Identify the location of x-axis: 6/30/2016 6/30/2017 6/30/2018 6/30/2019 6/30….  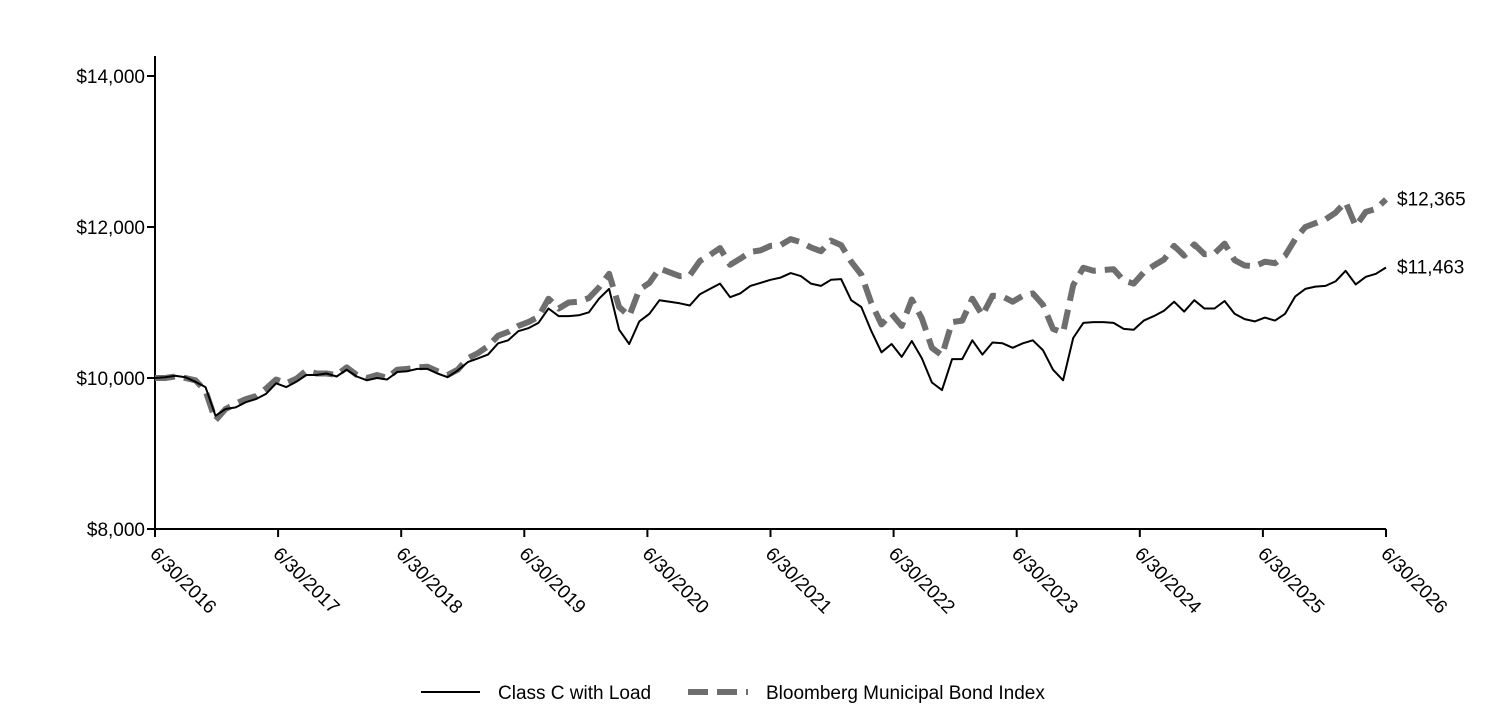
(798, 573).